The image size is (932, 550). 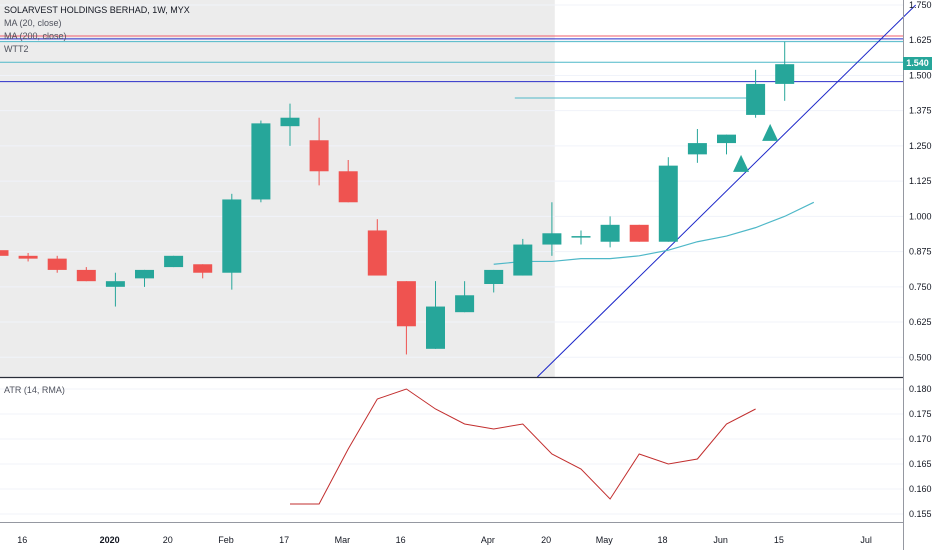 I want to click on time-axis-tick: Jun, so click(x=720, y=540).